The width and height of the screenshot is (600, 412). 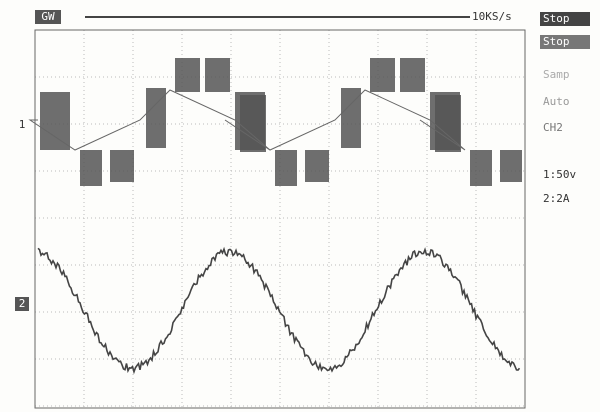 I want to click on menu-item: Auto, so click(x=556, y=101).